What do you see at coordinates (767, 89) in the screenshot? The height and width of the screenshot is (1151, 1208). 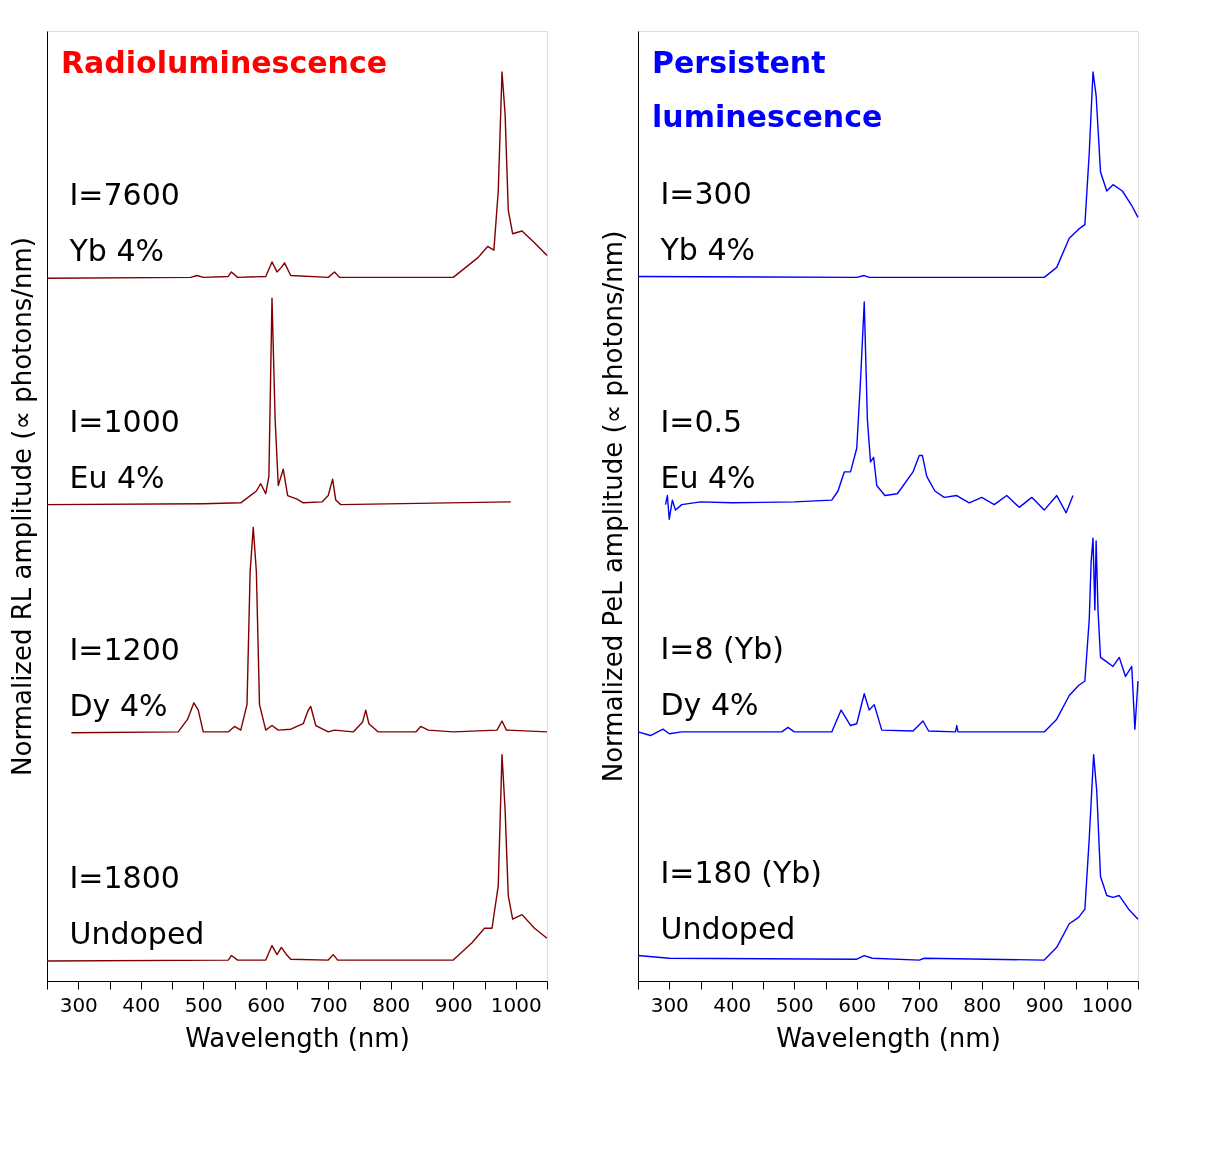 I see `chart-title: Persistent luminescence` at bounding box center [767, 89].